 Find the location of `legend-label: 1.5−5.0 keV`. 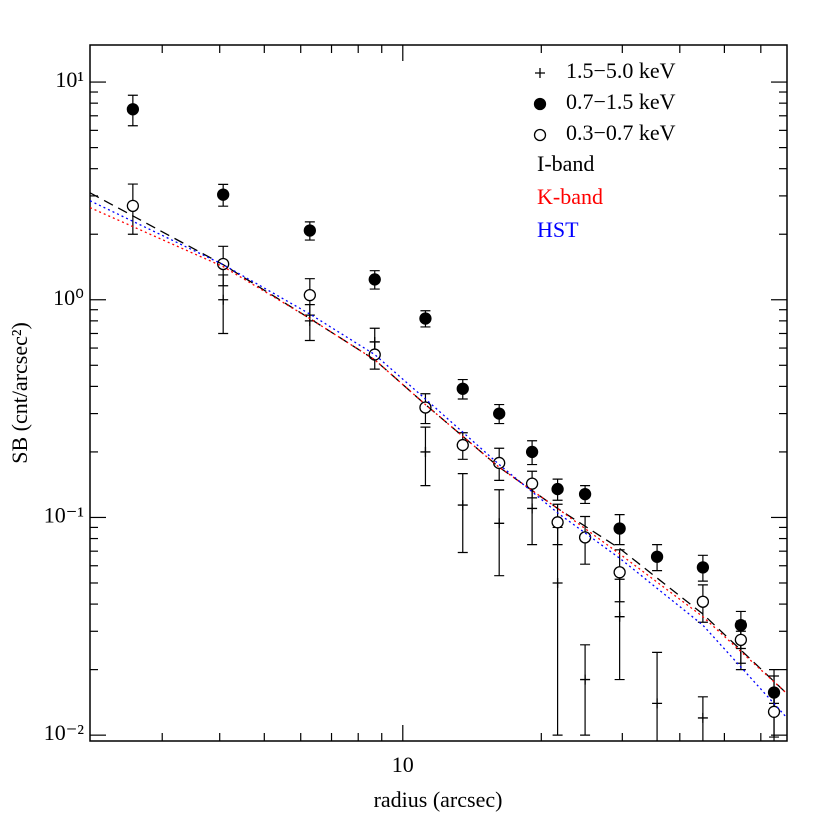

legend-label: 1.5−5.0 keV is located at coordinates (621, 70).